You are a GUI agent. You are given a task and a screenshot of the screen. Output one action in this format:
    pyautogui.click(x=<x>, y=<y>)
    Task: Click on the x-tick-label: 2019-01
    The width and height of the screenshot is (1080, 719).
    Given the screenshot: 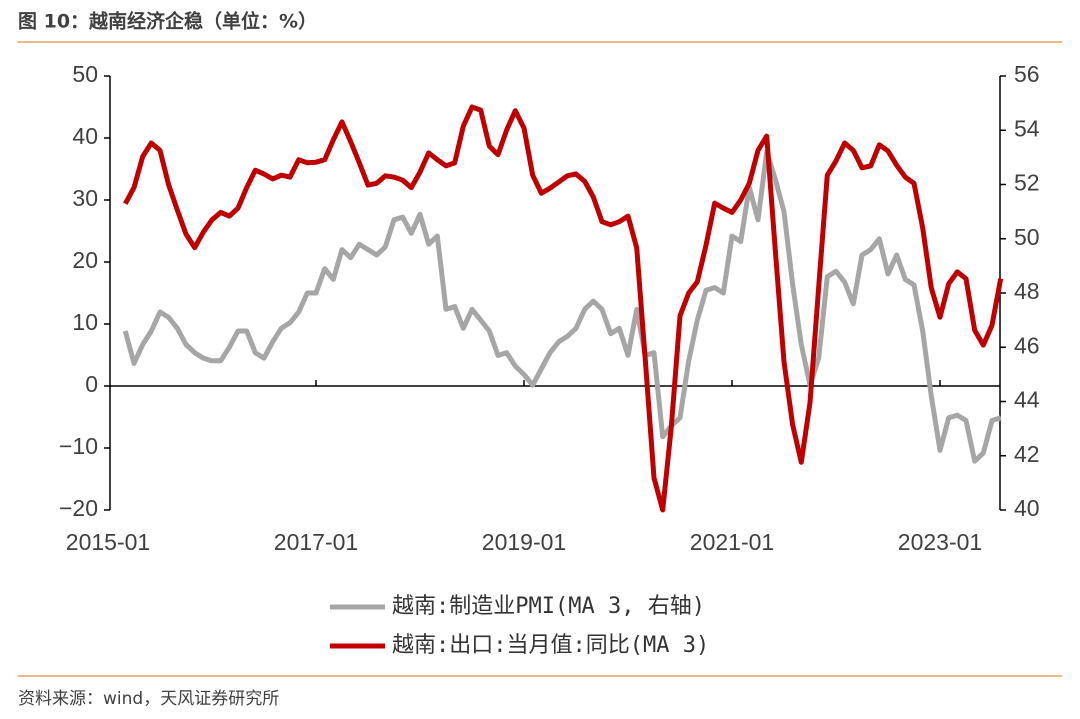 What is the action you would take?
    pyautogui.click(x=524, y=542)
    